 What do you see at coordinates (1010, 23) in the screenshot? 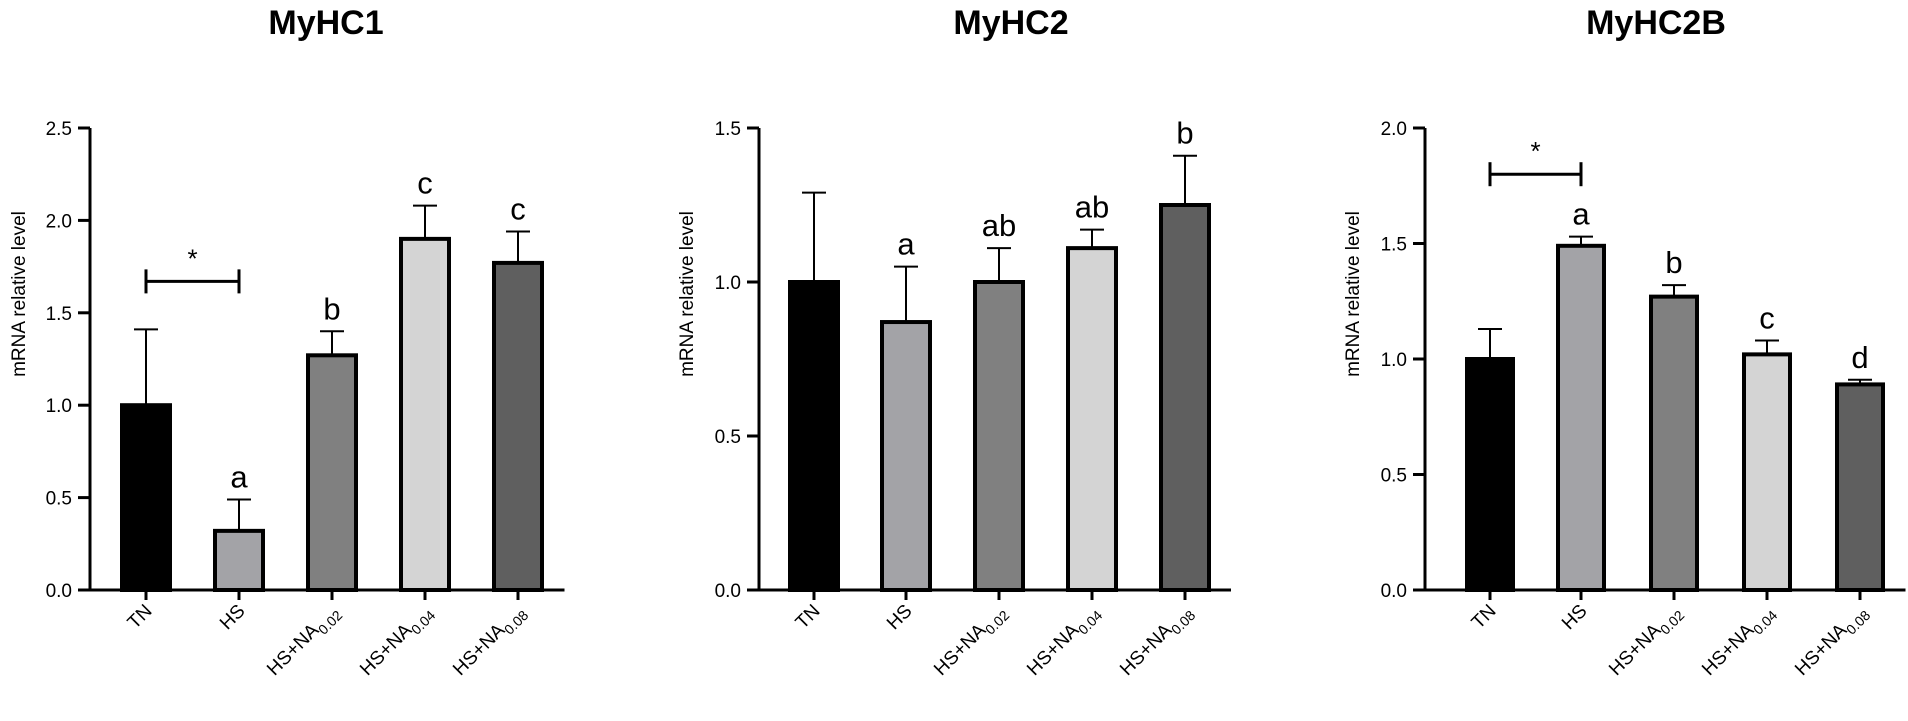
I see `chart-title: MyHC2` at bounding box center [1010, 23].